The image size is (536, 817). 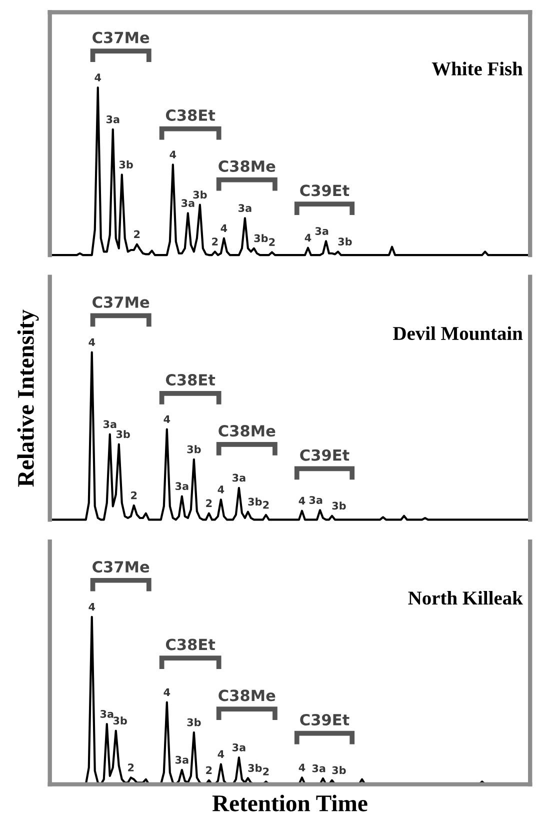 What do you see at coordinates (458, 333) in the screenshot?
I see `chart-title: Devil Mountain` at bounding box center [458, 333].